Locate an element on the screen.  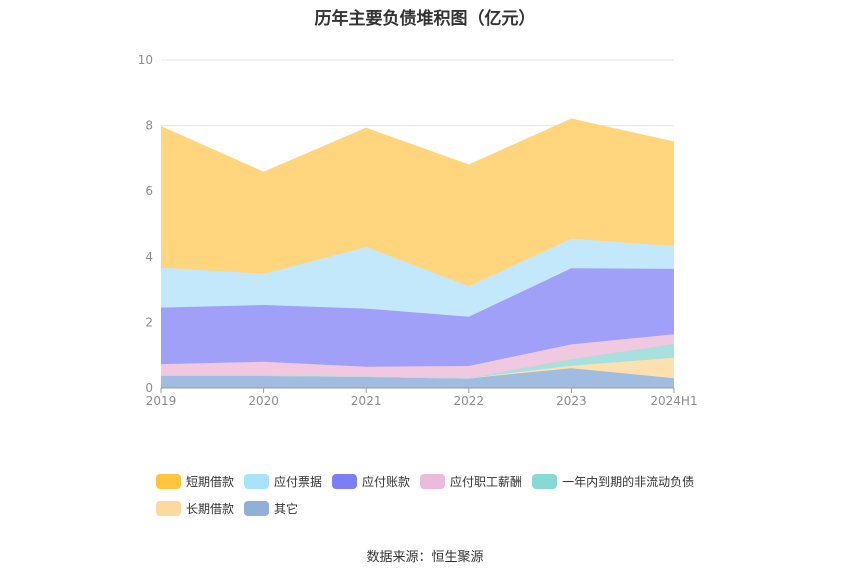
legend-label: 长期借款 is located at coordinates (210, 508).